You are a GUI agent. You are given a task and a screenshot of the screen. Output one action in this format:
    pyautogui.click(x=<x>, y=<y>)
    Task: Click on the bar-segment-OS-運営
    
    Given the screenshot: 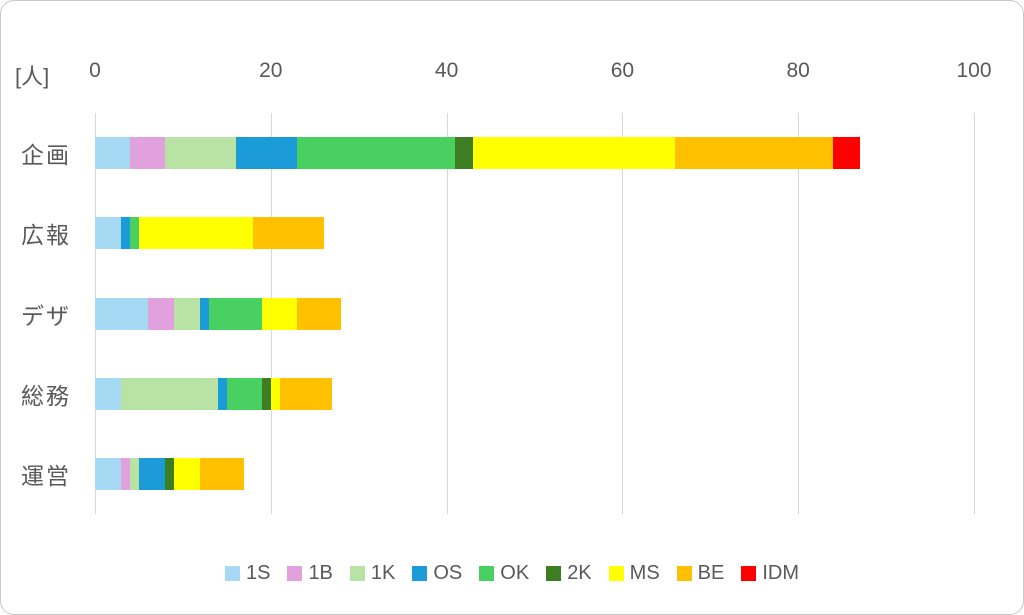 What is the action you would take?
    pyautogui.click(x=152, y=473)
    